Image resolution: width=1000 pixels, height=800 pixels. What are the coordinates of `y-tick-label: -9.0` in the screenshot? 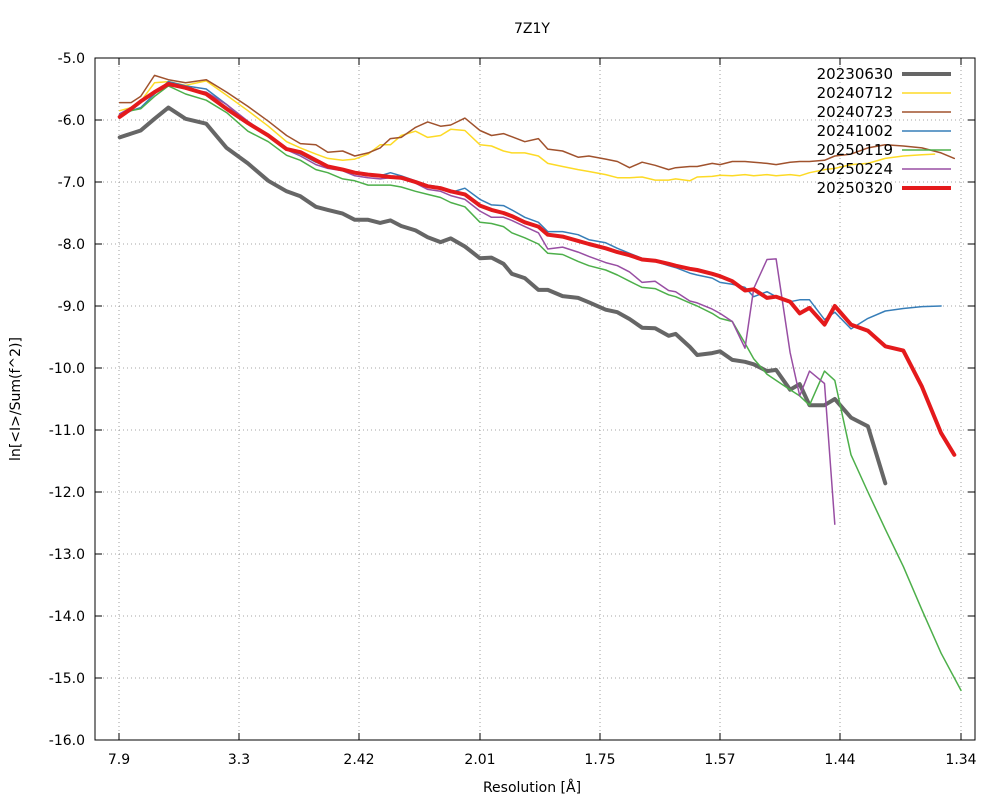 It's located at (71, 307).